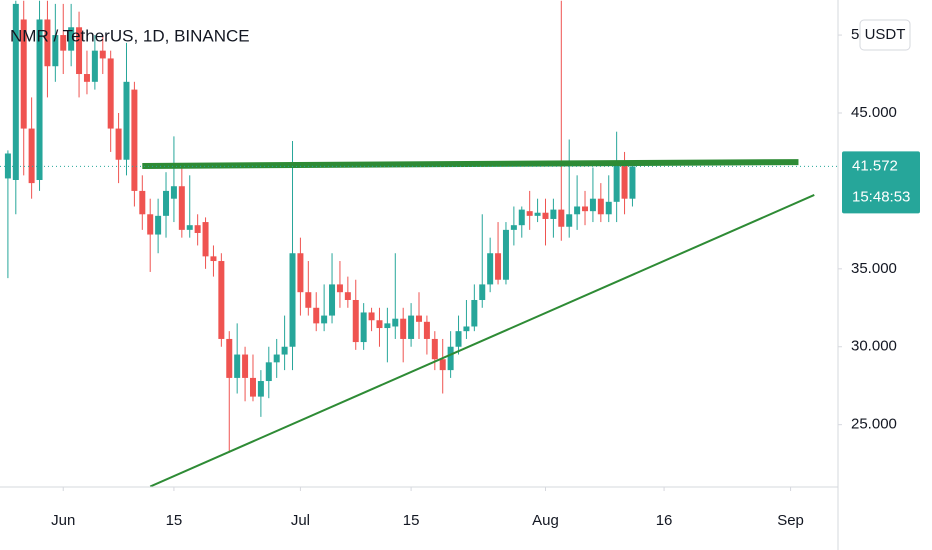  I want to click on unit-label: USDT, so click(885, 34).